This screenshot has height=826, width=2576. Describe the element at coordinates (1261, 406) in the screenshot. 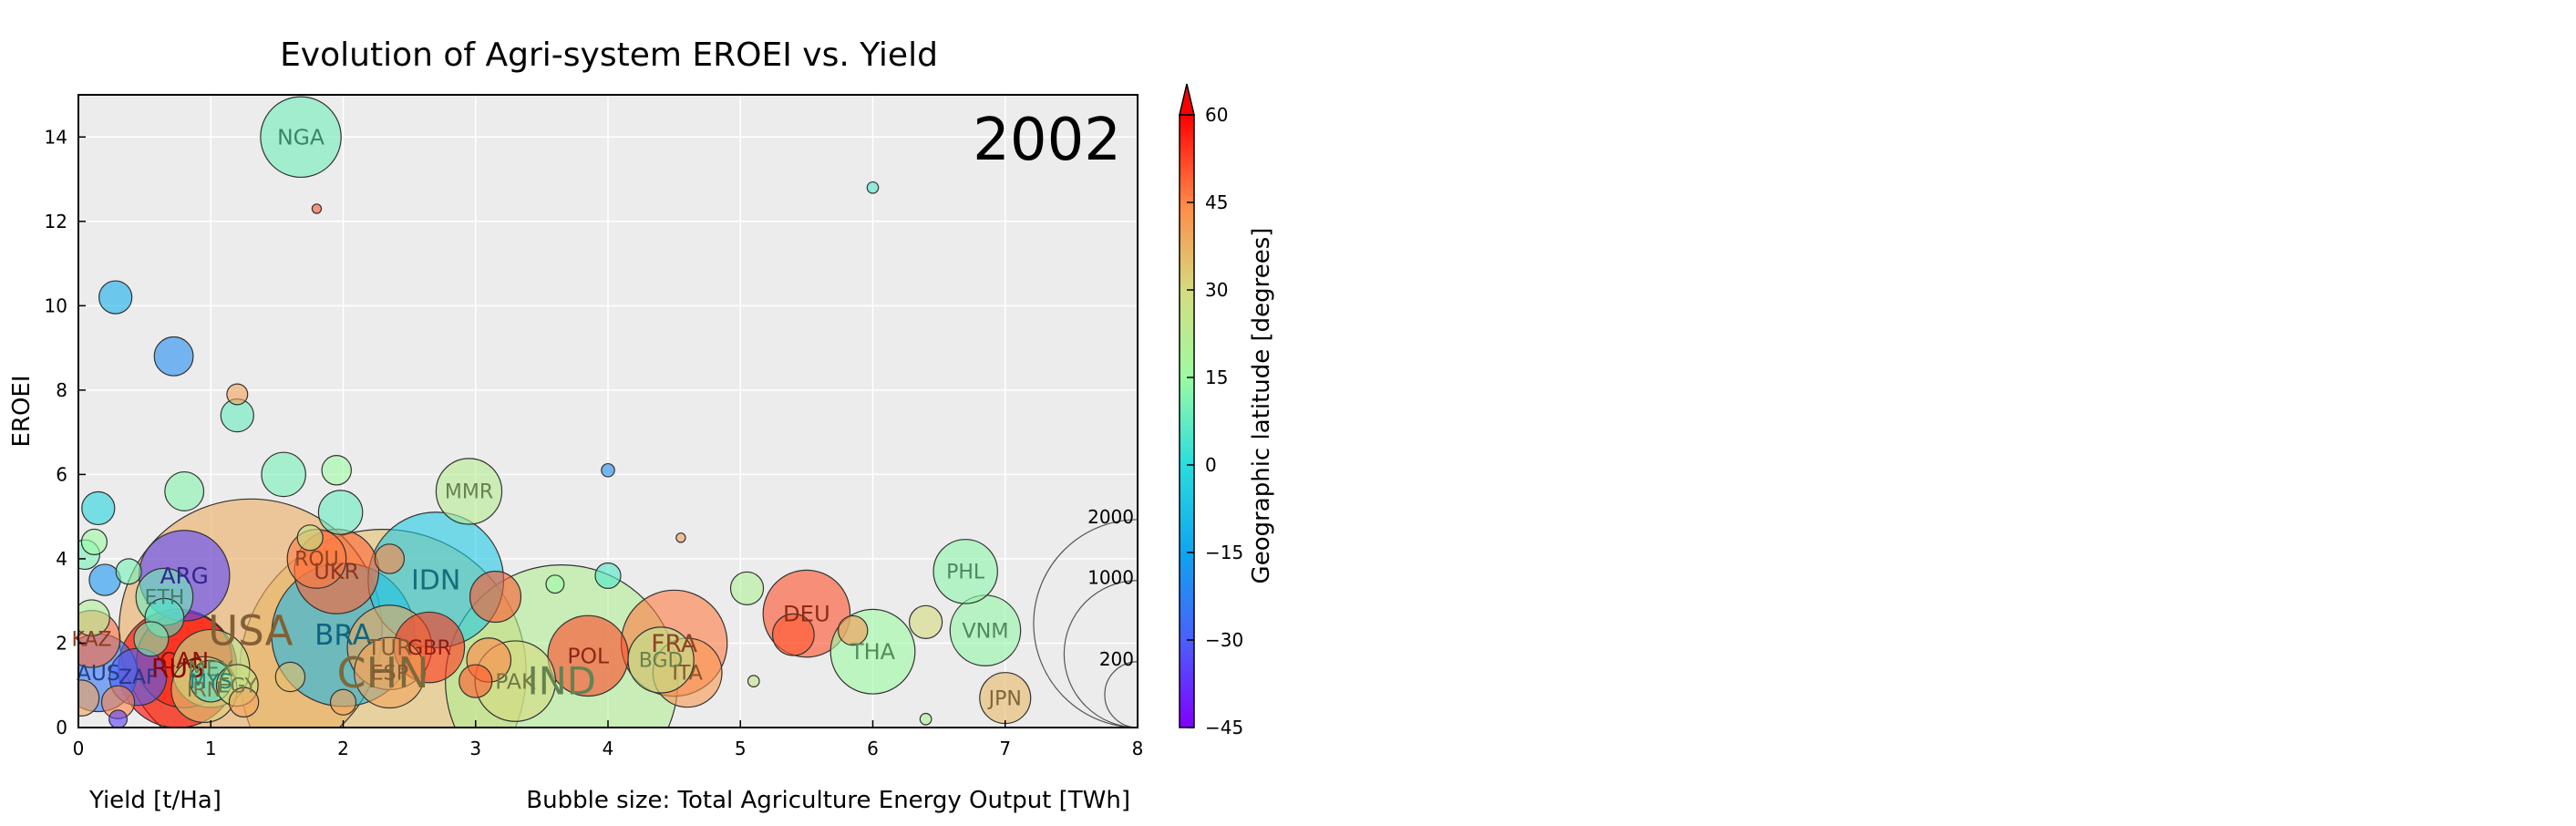

I see `colorbar-label: Geographic latitude [degrees]` at that location.